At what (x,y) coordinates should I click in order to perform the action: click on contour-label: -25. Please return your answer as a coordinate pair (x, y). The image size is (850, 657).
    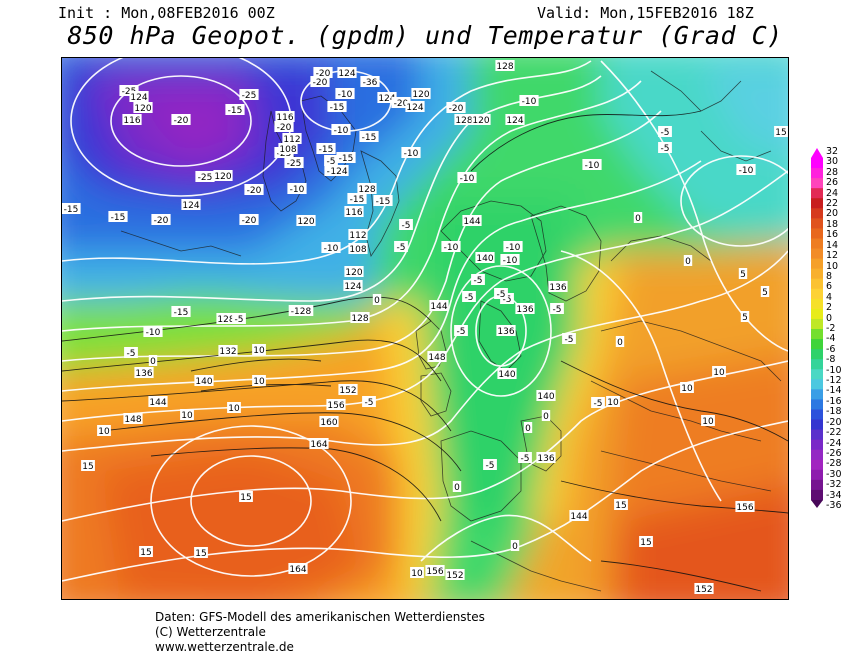
    Looking at the image, I should click on (205, 177).